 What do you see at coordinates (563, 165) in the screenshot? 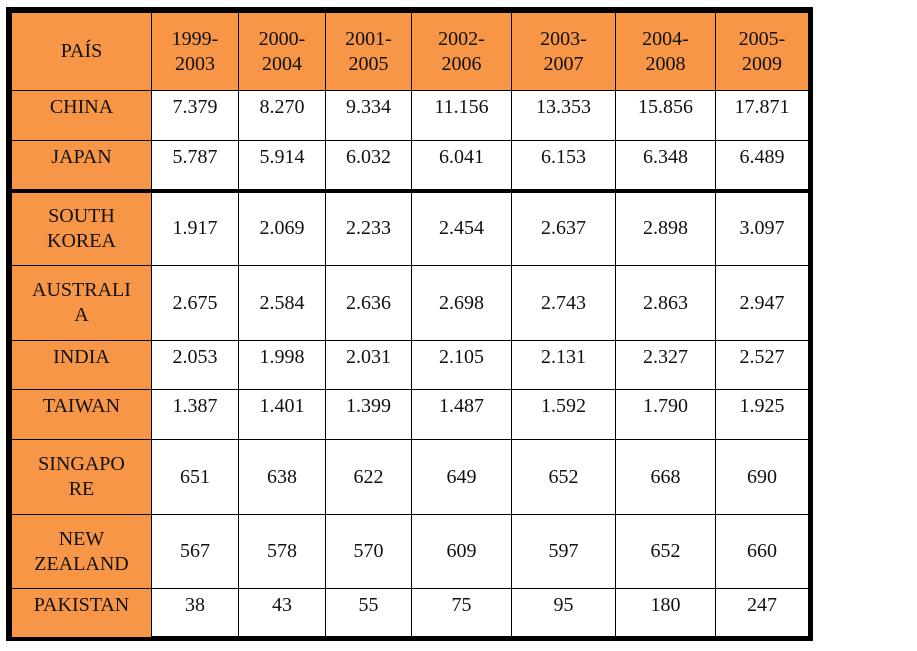
I see `value-cell: 6.153` at bounding box center [563, 165].